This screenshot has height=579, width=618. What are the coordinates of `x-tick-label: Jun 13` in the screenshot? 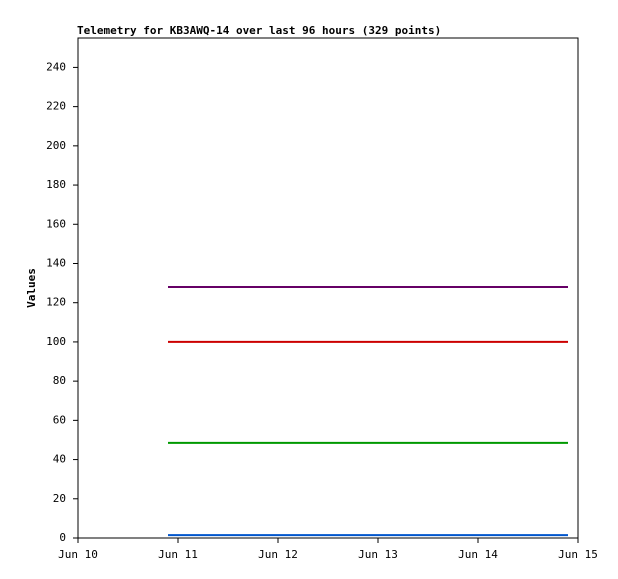 It's located at (378, 554).